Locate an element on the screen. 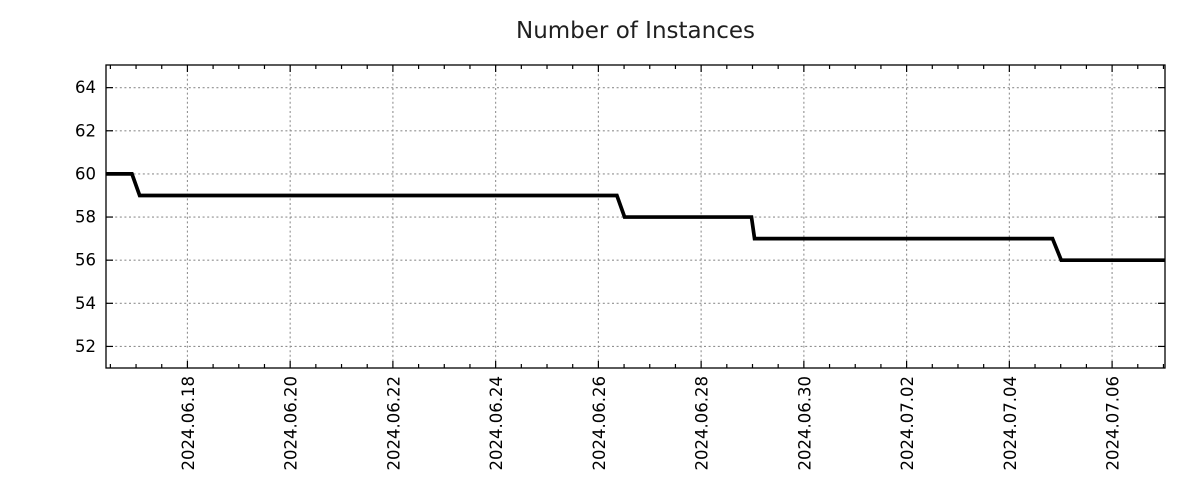 The height and width of the screenshot is (500, 1200). y-tick-label: 54 is located at coordinates (85, 303).